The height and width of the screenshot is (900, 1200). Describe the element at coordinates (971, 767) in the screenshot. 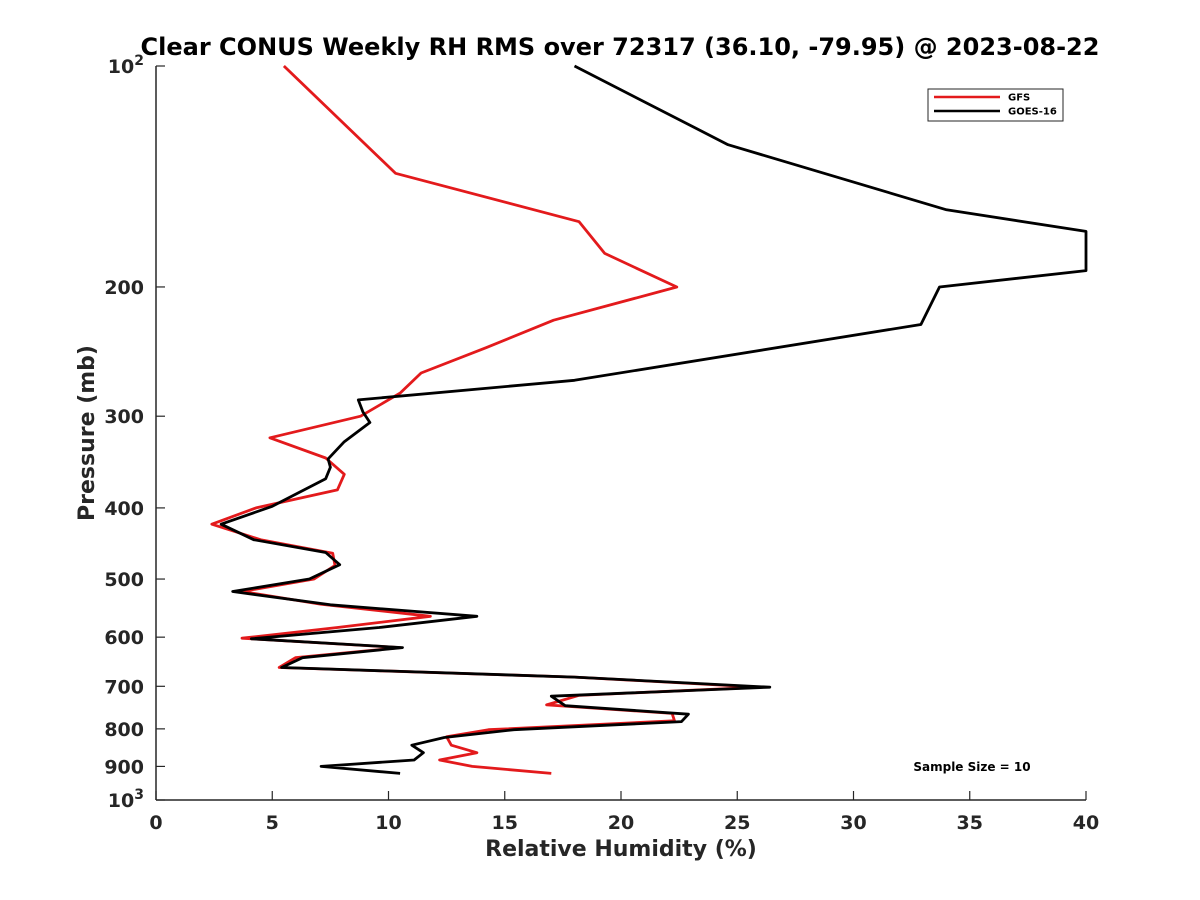

I see `sample-size-annotation: Sample Size = 10` at that location.